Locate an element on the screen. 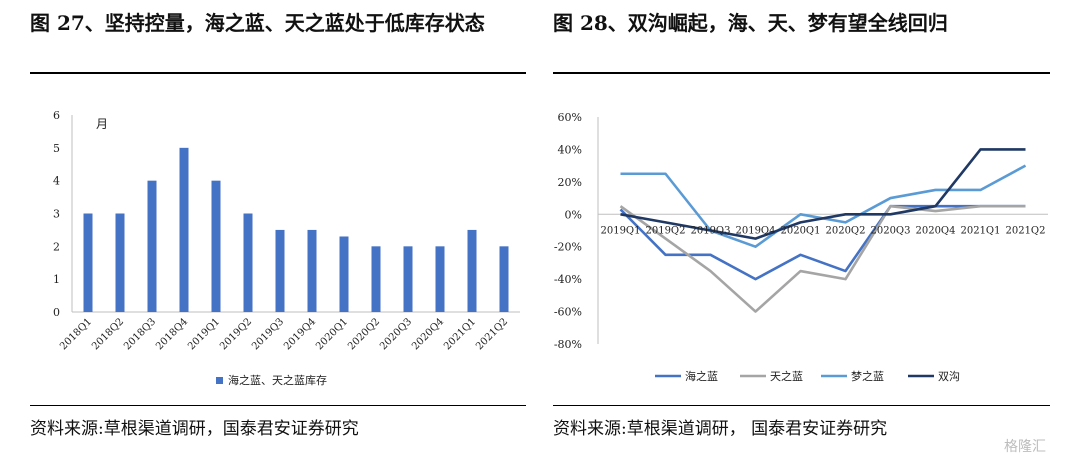 Image resolution: width=1080 pixels, height=466 pixels. y-tick-label: 4 is located at coordinates (56, 181).